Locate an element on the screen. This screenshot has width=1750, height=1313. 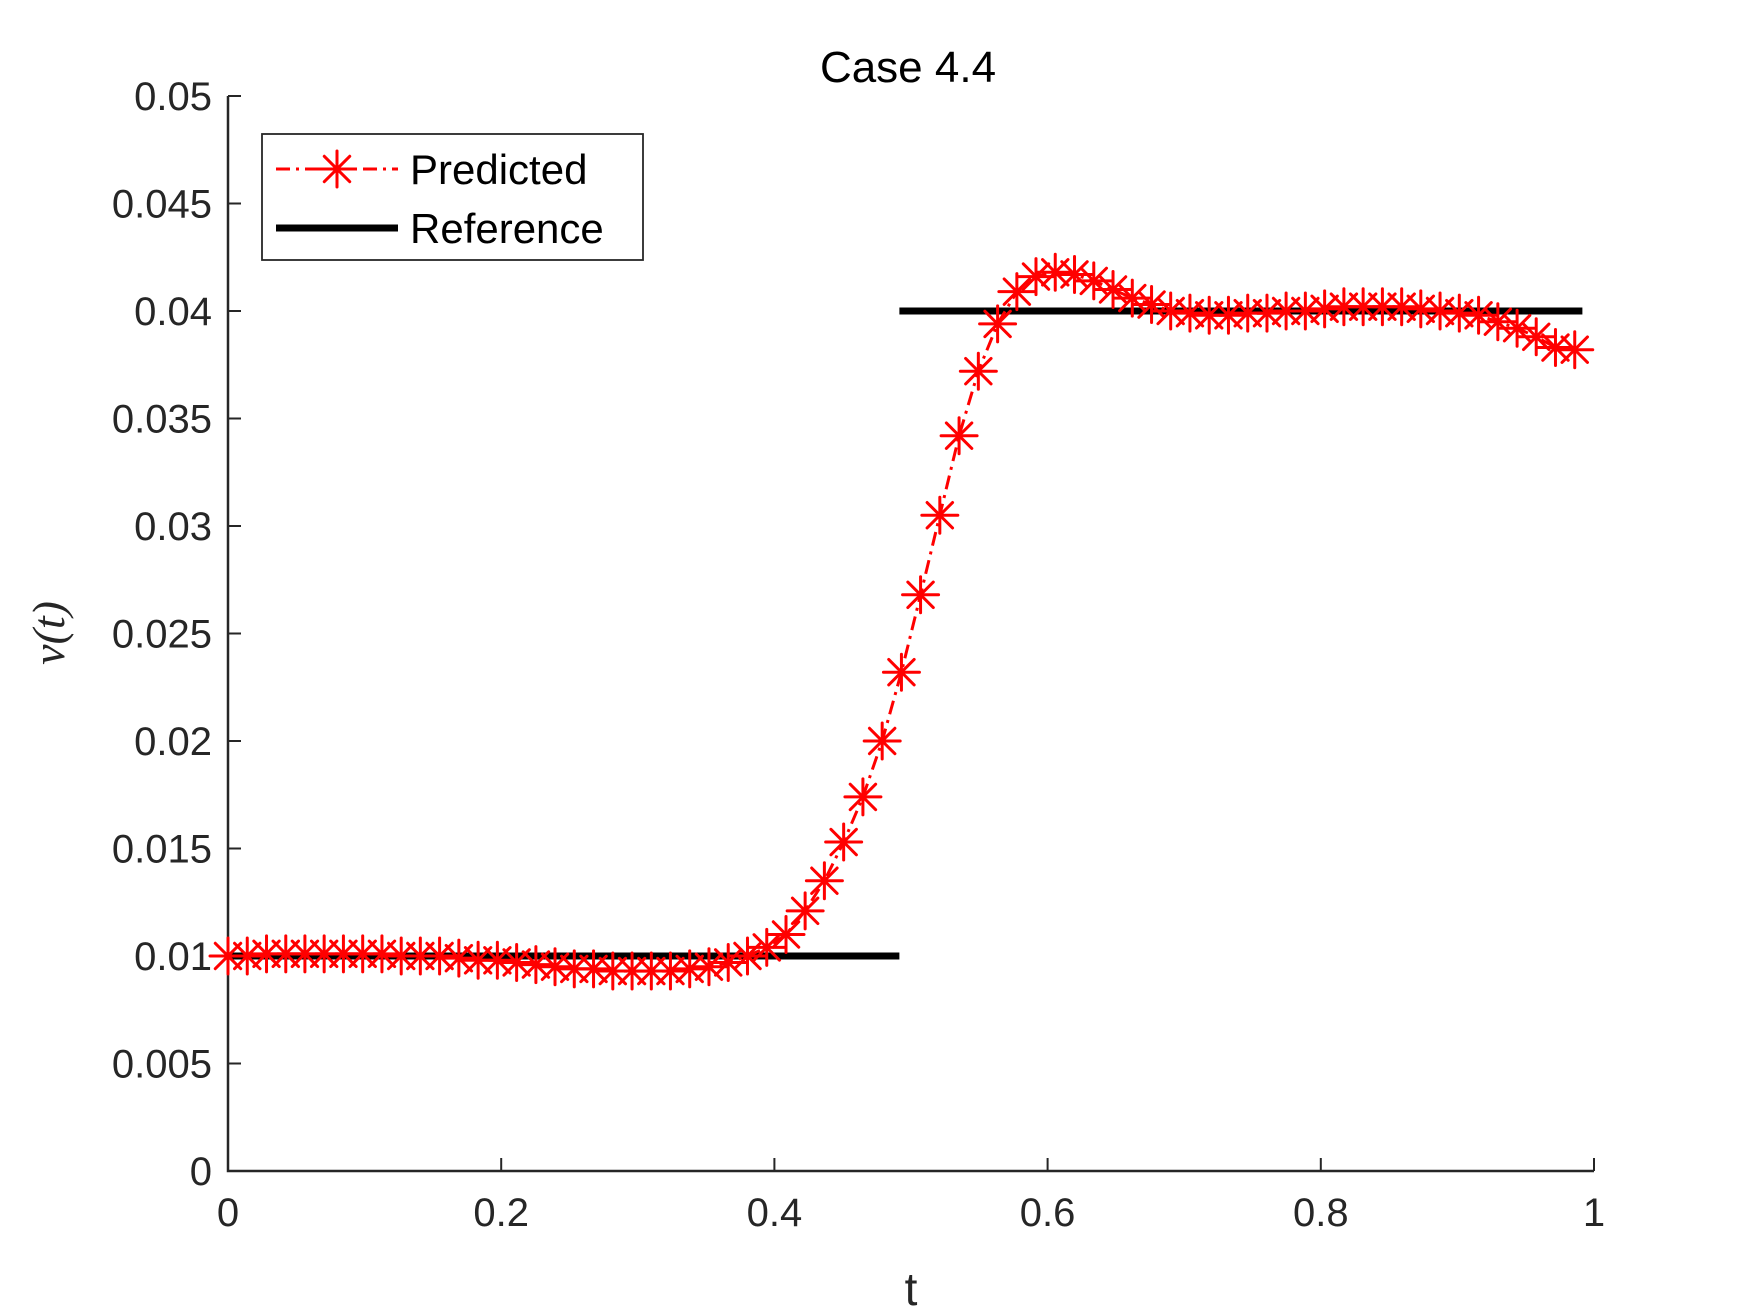
legend-asterisk is located at coordinates (337, 169).